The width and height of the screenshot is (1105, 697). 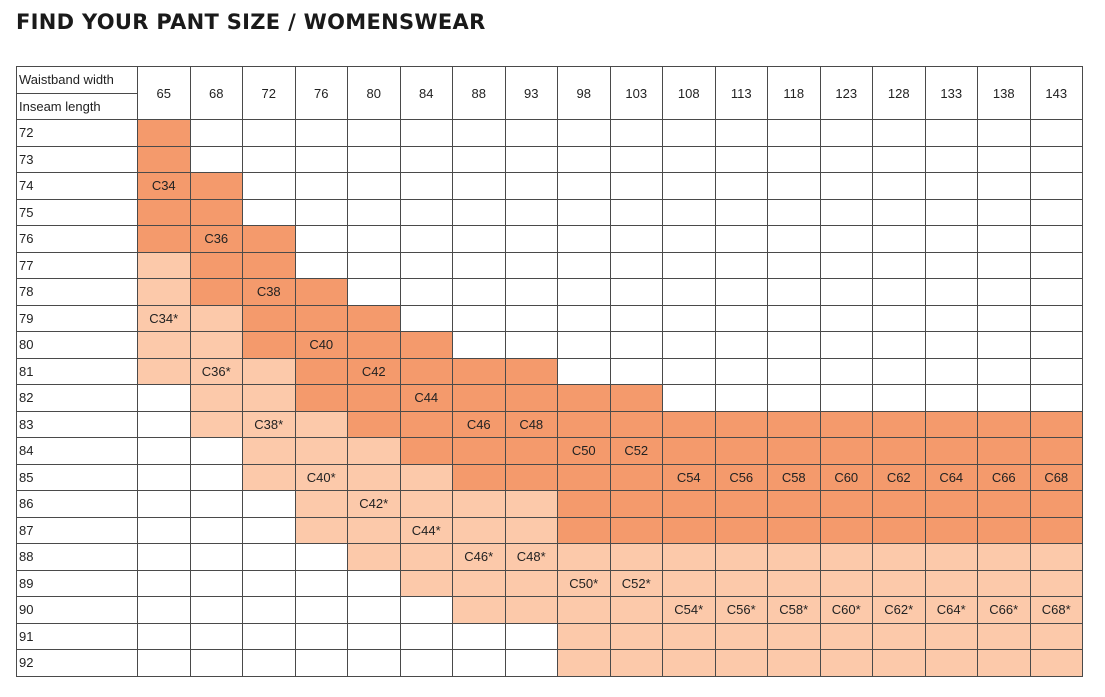 What do you see at coordinates (321, 93) in the screenshot?
I see `waistband-header-76: 76` at bounding box center [321, 93].